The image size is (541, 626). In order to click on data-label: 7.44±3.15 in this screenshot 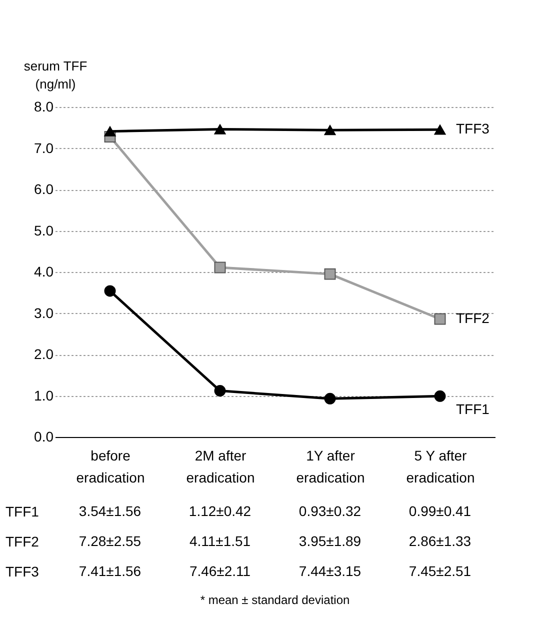, I will do `click(330, 571)`.